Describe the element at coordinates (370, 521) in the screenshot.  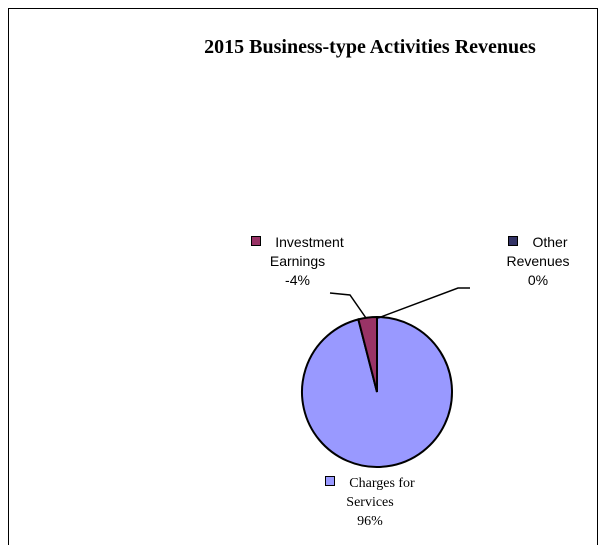
I see `value-label: 96%` at that location.